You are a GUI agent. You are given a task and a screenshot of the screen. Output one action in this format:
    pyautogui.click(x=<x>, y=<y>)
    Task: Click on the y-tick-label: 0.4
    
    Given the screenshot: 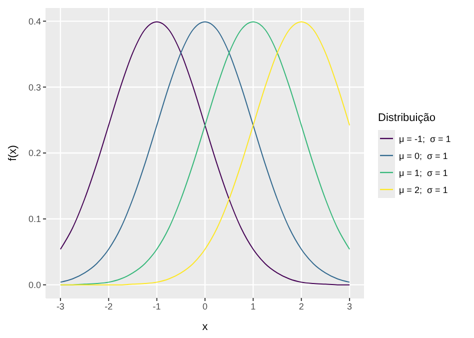 What is the action you would take?
    pyautogui.click(x=34, y=21)
    